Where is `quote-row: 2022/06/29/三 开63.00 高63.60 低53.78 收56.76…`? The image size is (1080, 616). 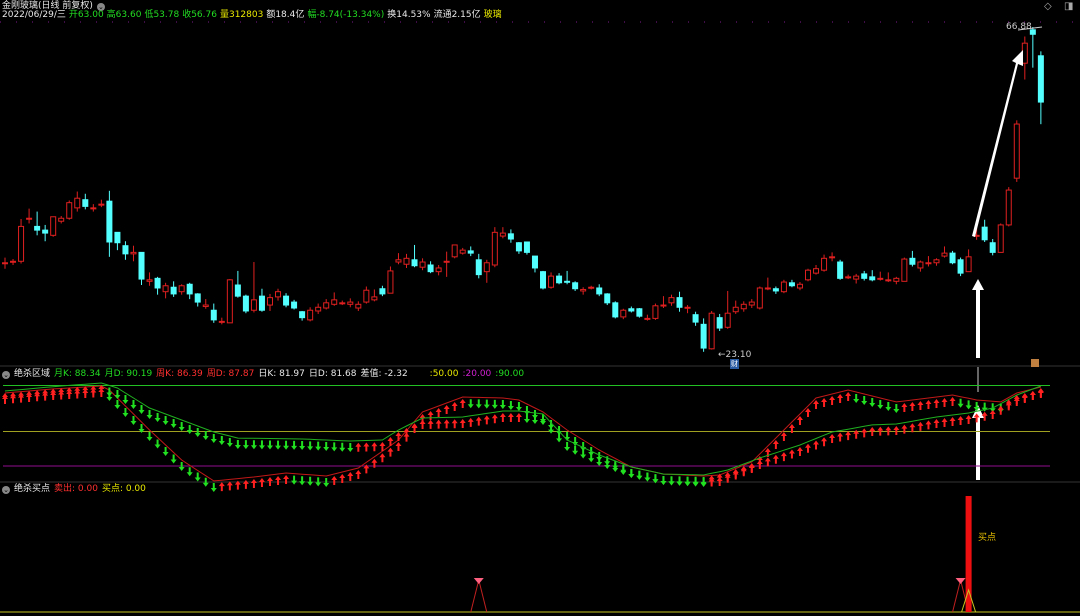
quote-row: 2022/06/29/三 开63.00 高63.60 低53.78 收56.76… is located at coordinates (252, 15).